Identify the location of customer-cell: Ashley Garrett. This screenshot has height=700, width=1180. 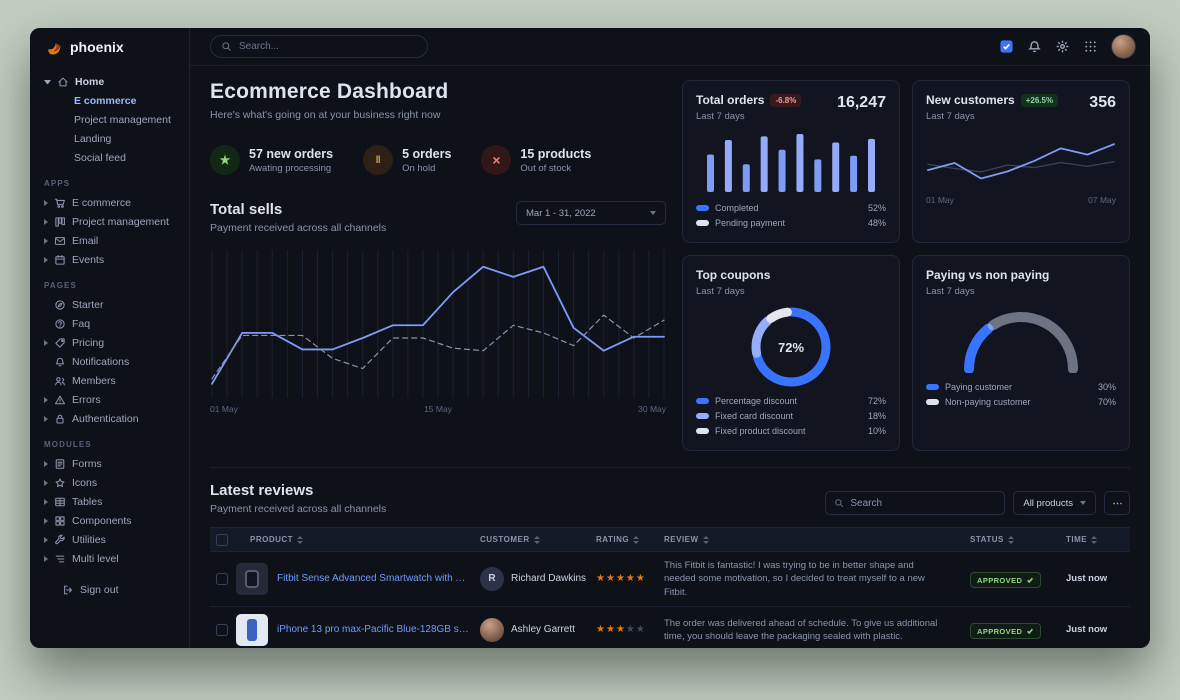
(538, 629).